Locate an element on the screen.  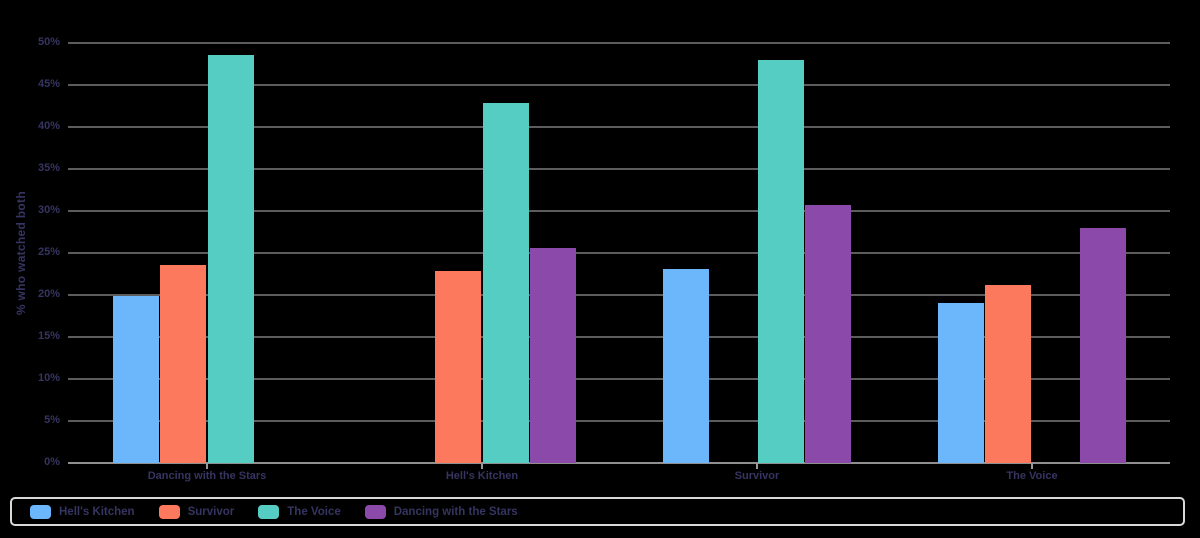
x-tick-label: Hell's Kitchen is located at coordinates (482, 476).